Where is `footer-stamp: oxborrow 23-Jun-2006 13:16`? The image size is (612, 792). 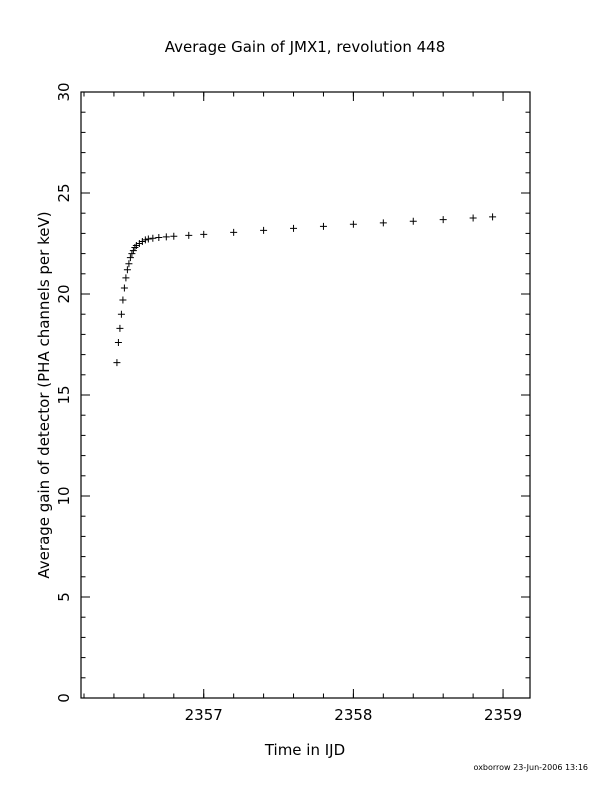 footer-stamp: oxborrow 23-Jun-2006 13:16 is located at coordinates (531, 767).